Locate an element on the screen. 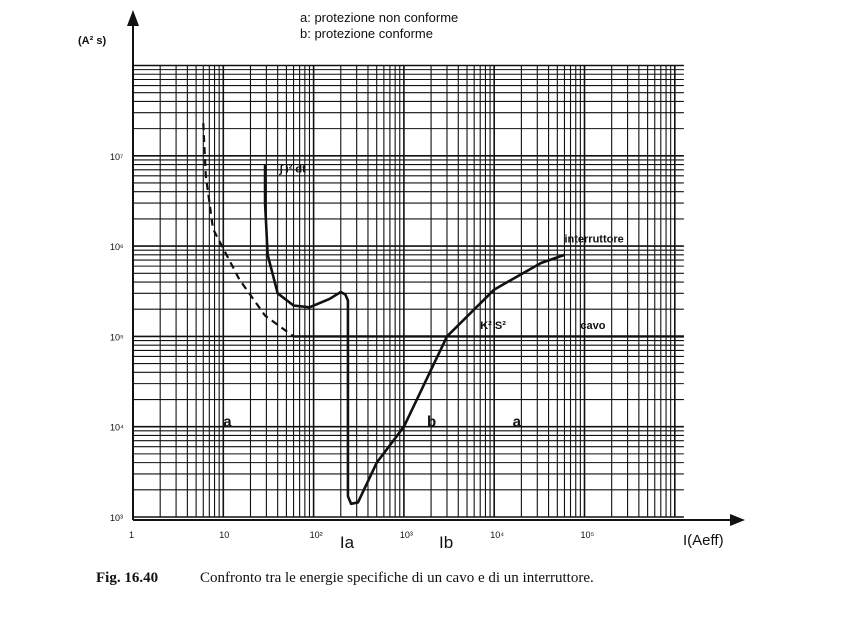 The height and width of the screenshot is (618, 868). annotation-label: ∫ i² dt is located at coordinates (293, 170).